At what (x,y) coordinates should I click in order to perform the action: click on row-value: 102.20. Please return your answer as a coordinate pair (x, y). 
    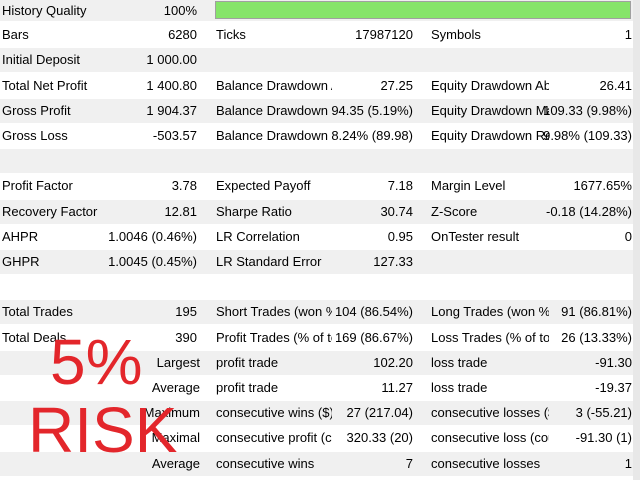
    Looking at the image, I should click on (393, 362).